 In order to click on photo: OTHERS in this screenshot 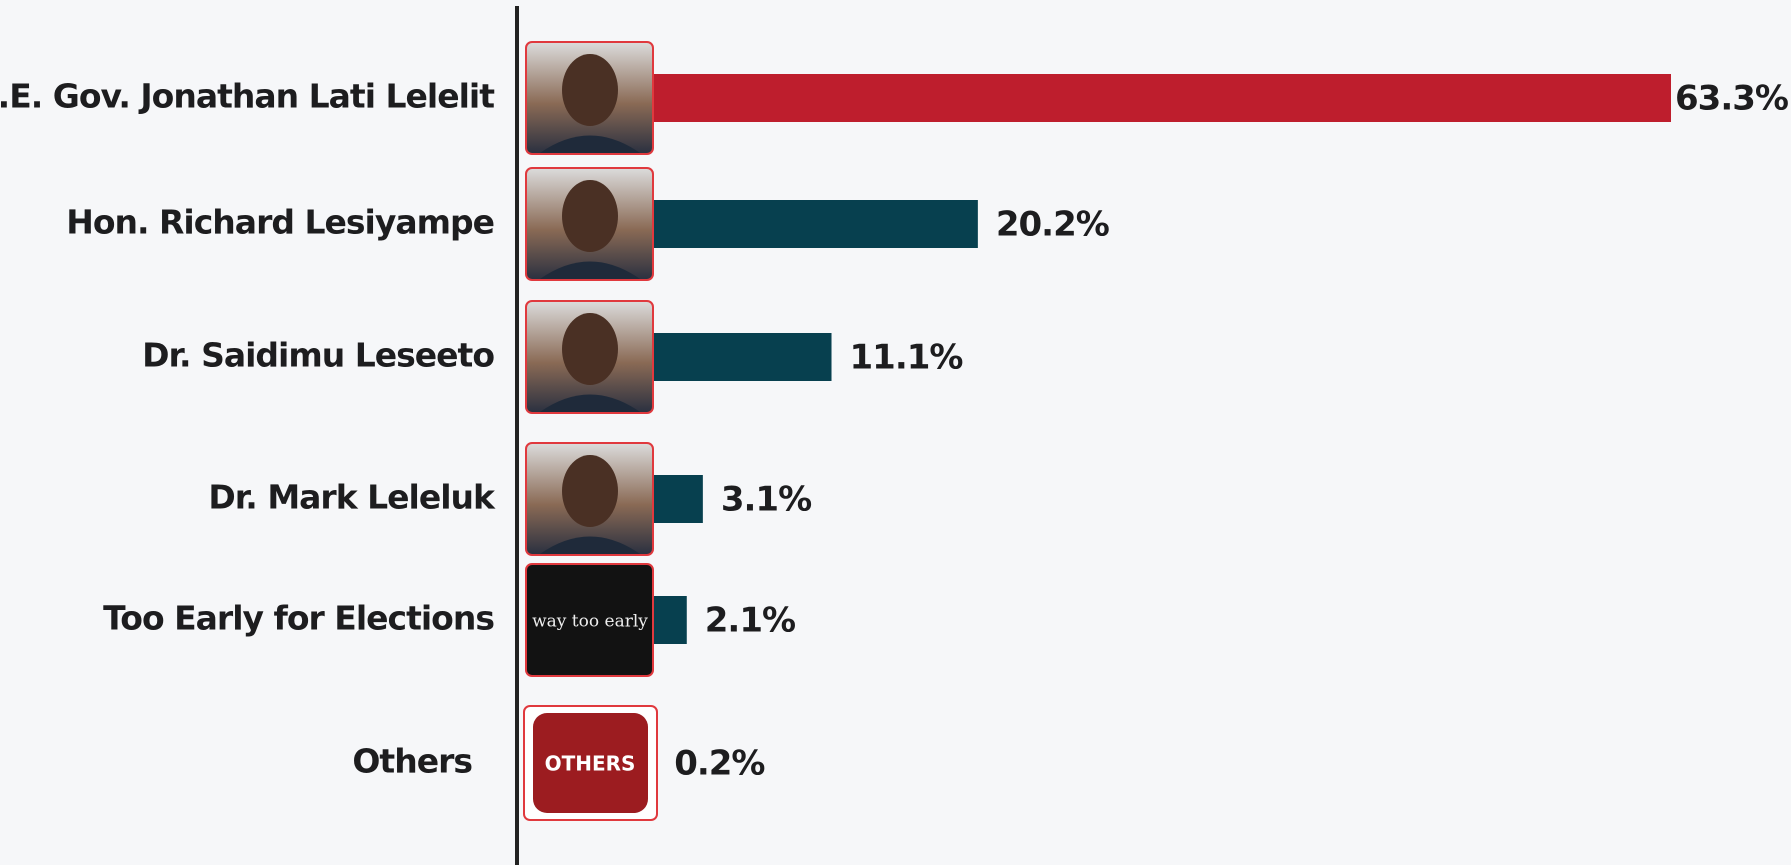, I will do `click(590, 763)`.